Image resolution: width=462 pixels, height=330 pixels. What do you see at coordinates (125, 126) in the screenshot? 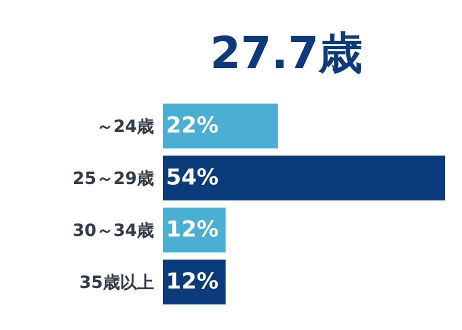
I see `y-tick-label: ～24歳` at bounding box center [125, 126].